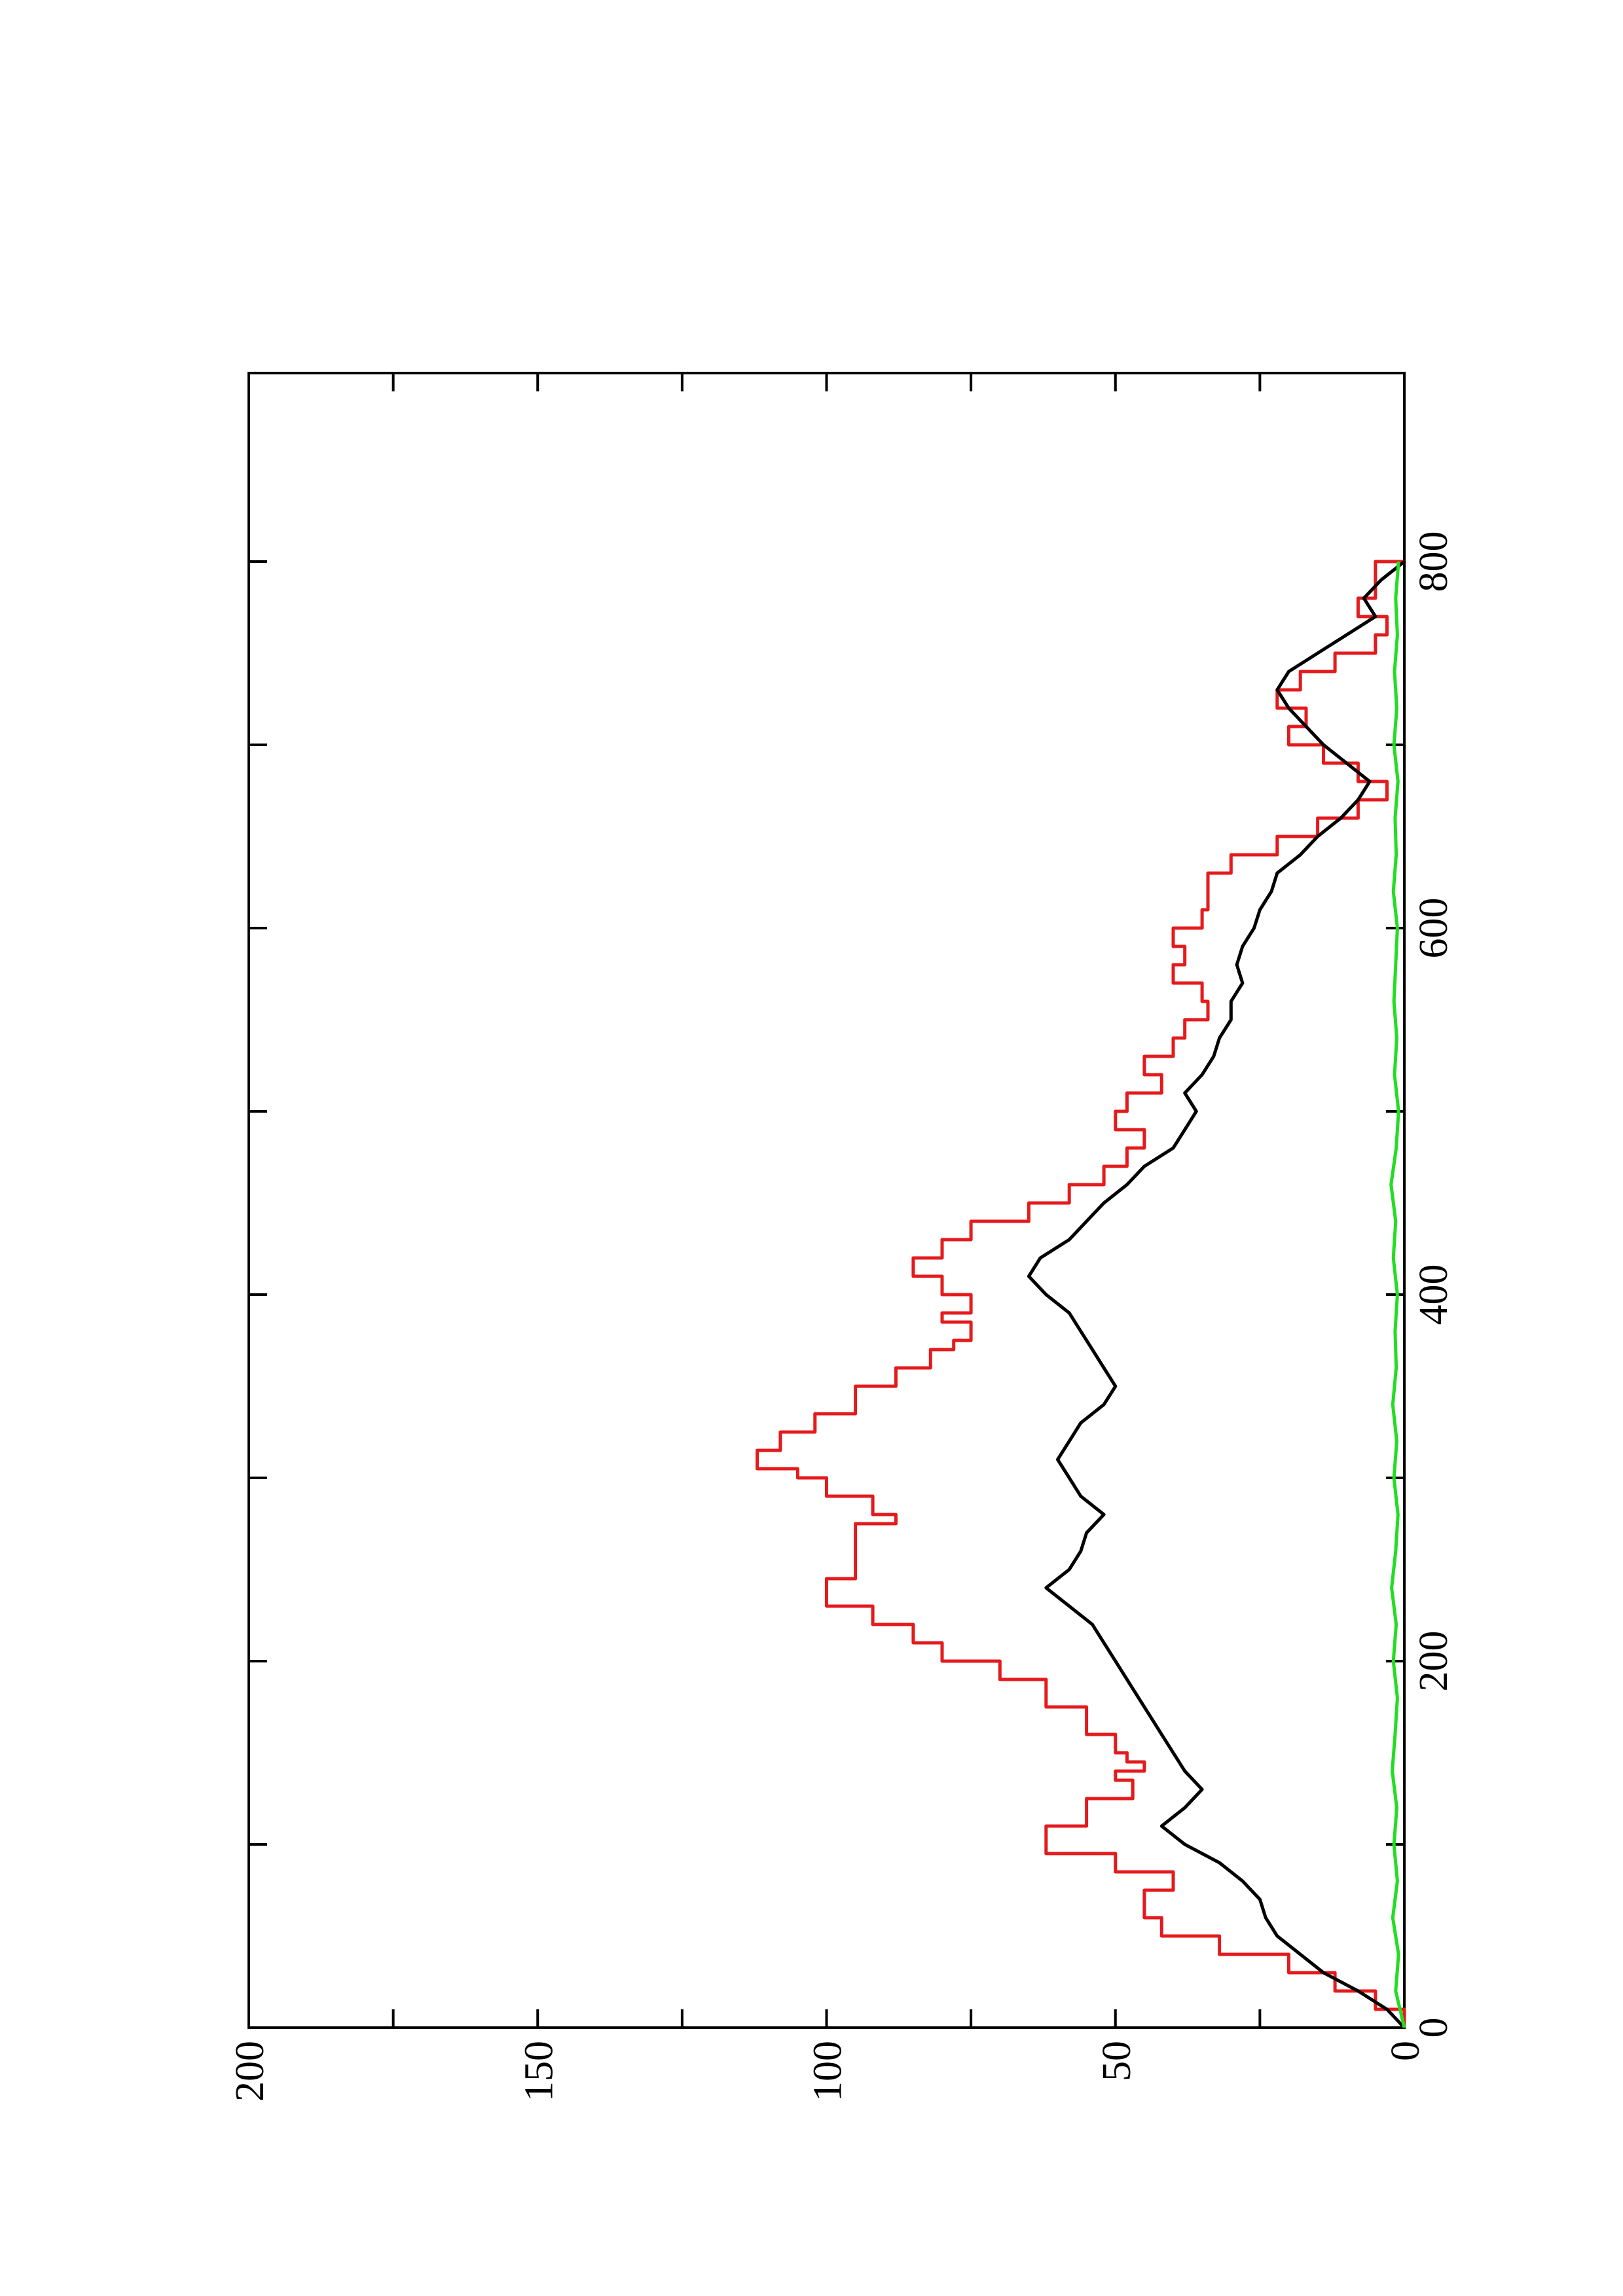  I want to click on x-tick-label: 0, so click(1434, 2028).